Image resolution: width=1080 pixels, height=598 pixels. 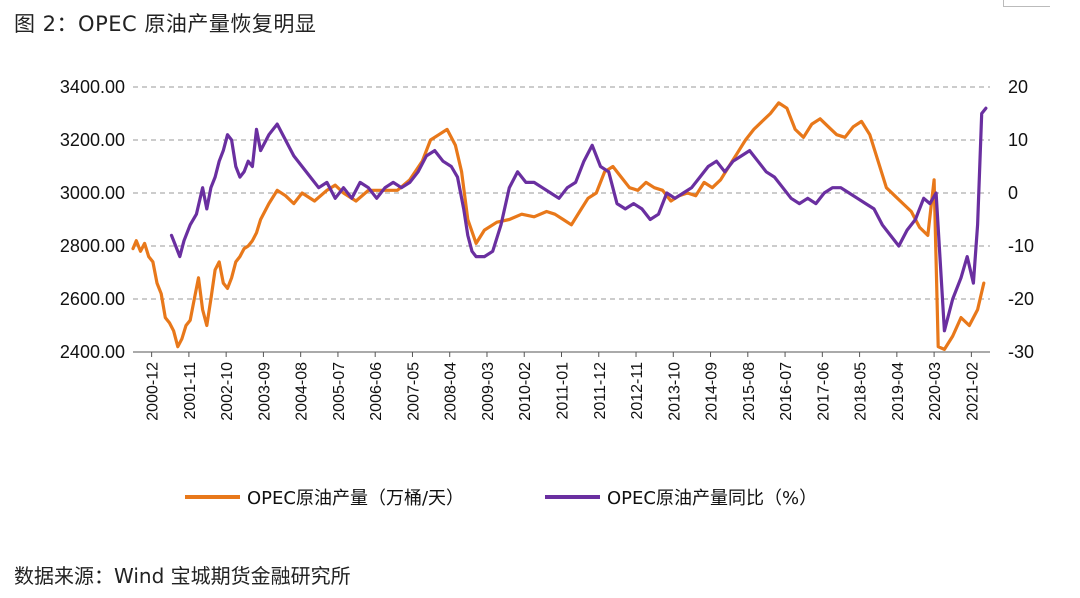 I want to click on x-tick-label: 2013-10, so click(x=674, y=391).